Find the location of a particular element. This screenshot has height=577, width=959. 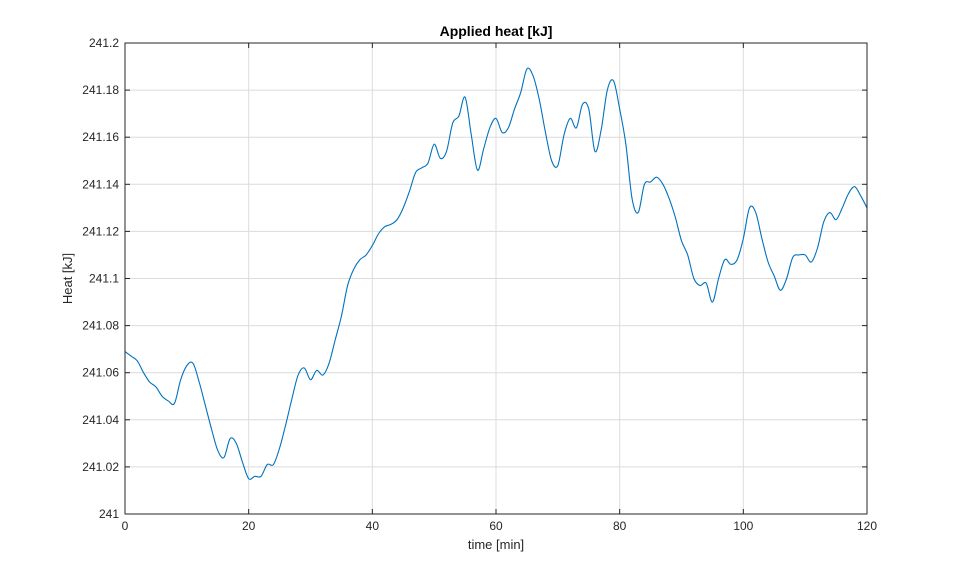

y-tick-label: 241 is located at coordinates (109, 514).